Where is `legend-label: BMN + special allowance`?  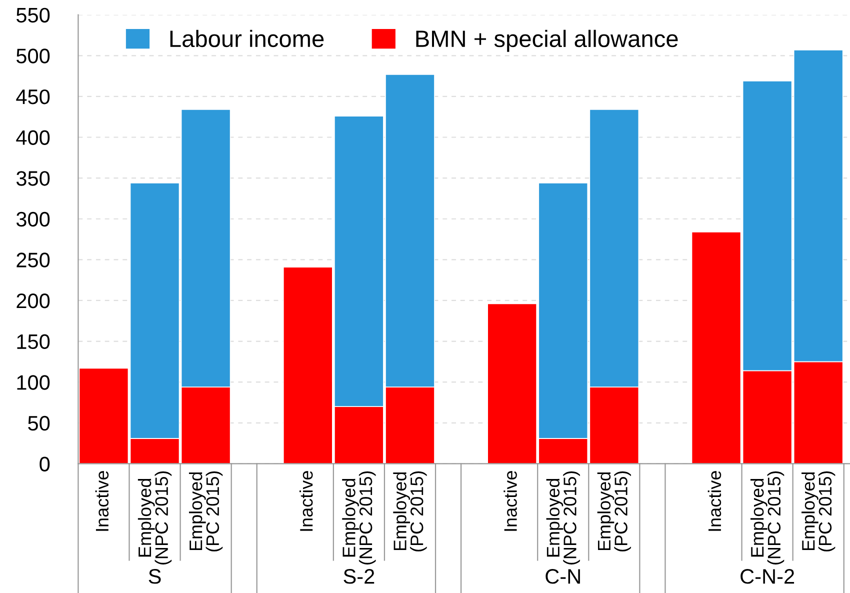
legend-label: BMN + special allowance is located at coordinates (547, 41).